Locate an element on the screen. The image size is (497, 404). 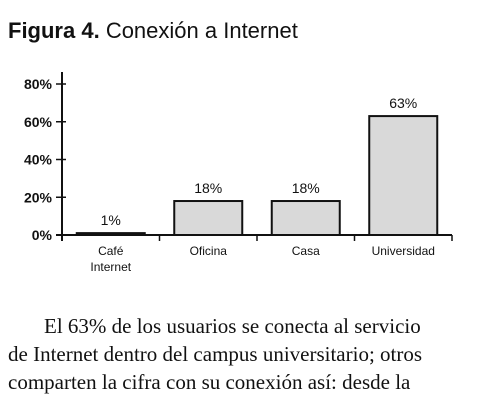
y-tick-label: 80% is located at coordinates (38, 84).